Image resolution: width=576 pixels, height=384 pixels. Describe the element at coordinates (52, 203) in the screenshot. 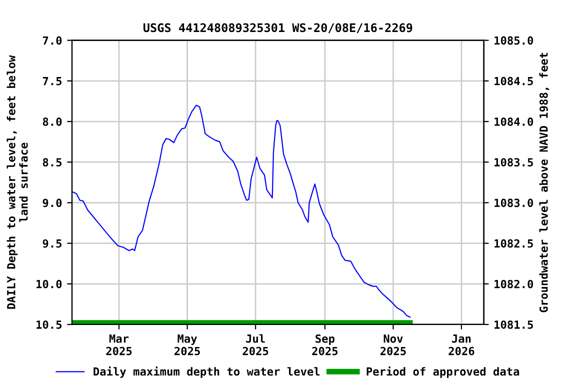

I see `y-tick-label: 9.0` at that location.